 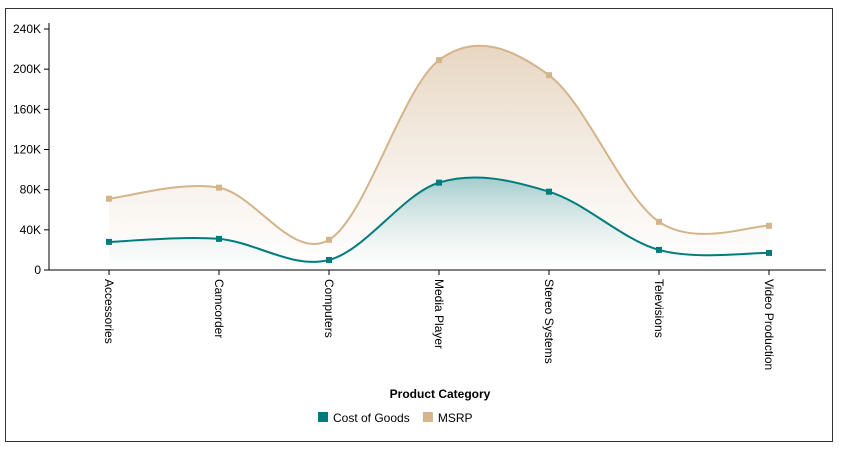 What do you see at coordinates (427, 417) in the screenshot?
I see `legend-swatch-msrp` at bounding box center [427, 417].